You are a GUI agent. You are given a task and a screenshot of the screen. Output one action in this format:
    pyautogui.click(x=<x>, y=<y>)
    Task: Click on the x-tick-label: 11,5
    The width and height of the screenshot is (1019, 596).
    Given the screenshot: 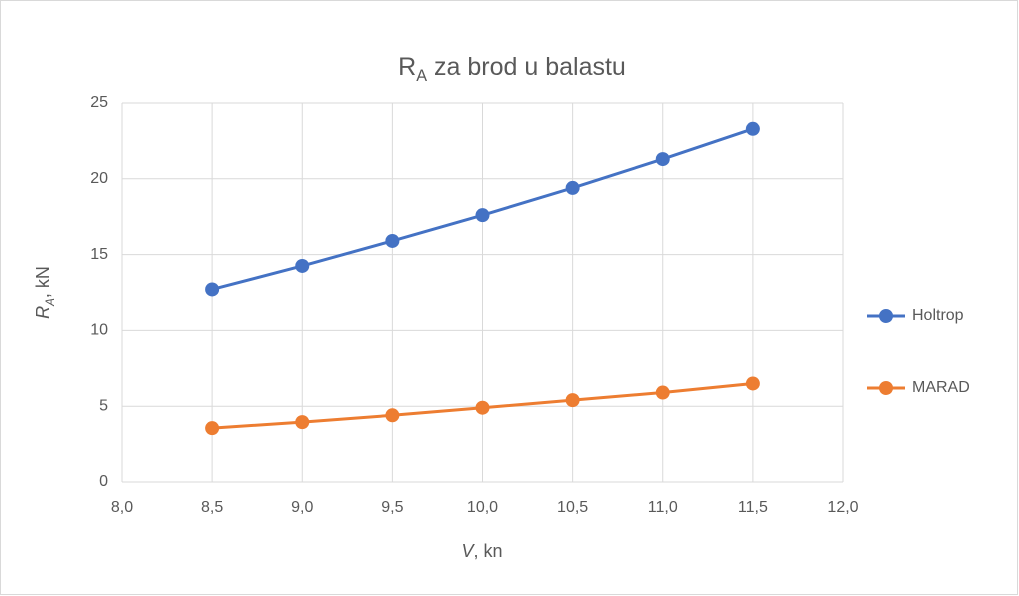 What is the action you would take?
    pyautogui.click(x=753, y=507)
    